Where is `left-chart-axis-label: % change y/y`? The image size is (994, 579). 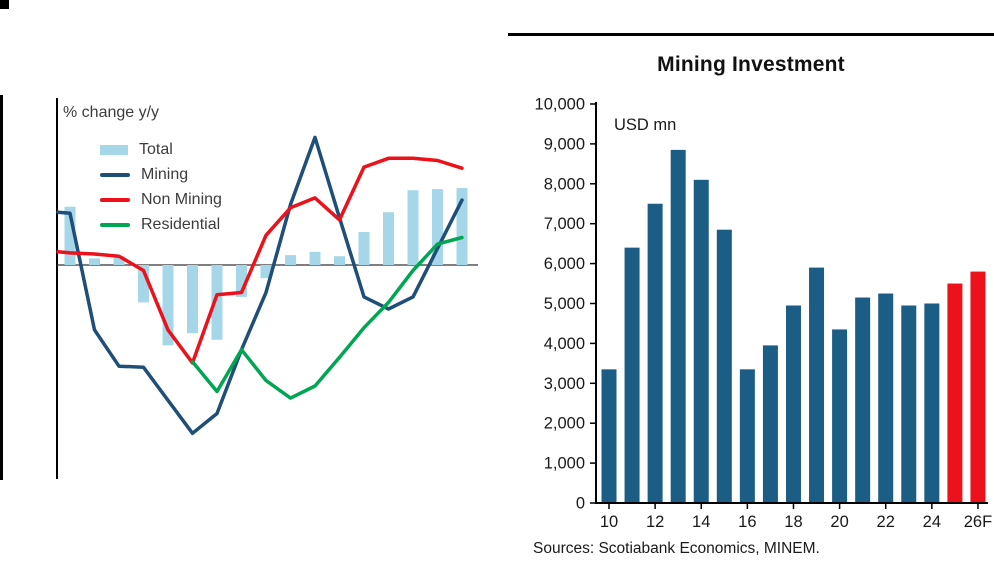
left-chart-axis-label: % change y/y is located at coordinates (111, 112).